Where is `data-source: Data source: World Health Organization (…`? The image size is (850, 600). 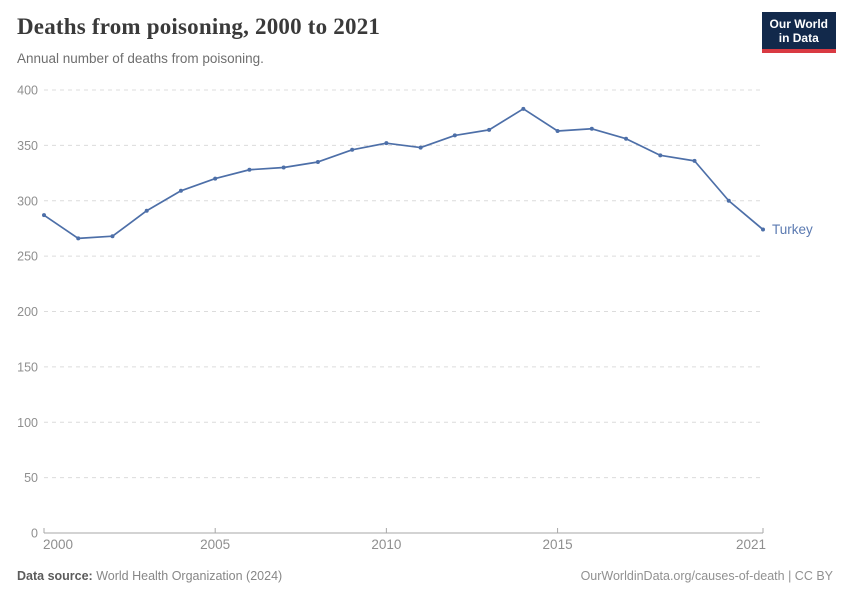
data-source: Data source: World Health Organization (… is located at coordinates (149, 576).